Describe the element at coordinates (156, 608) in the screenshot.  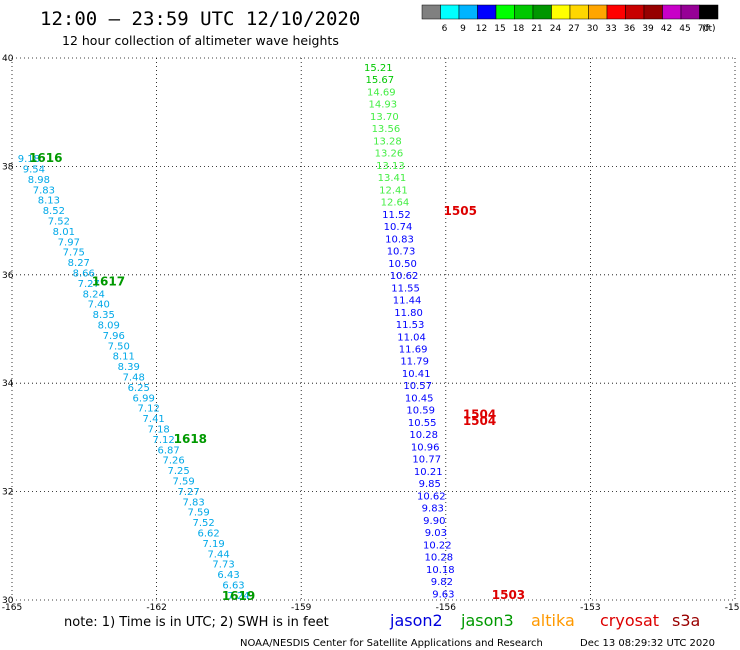
I see `x-tick-label: -162` at that location.